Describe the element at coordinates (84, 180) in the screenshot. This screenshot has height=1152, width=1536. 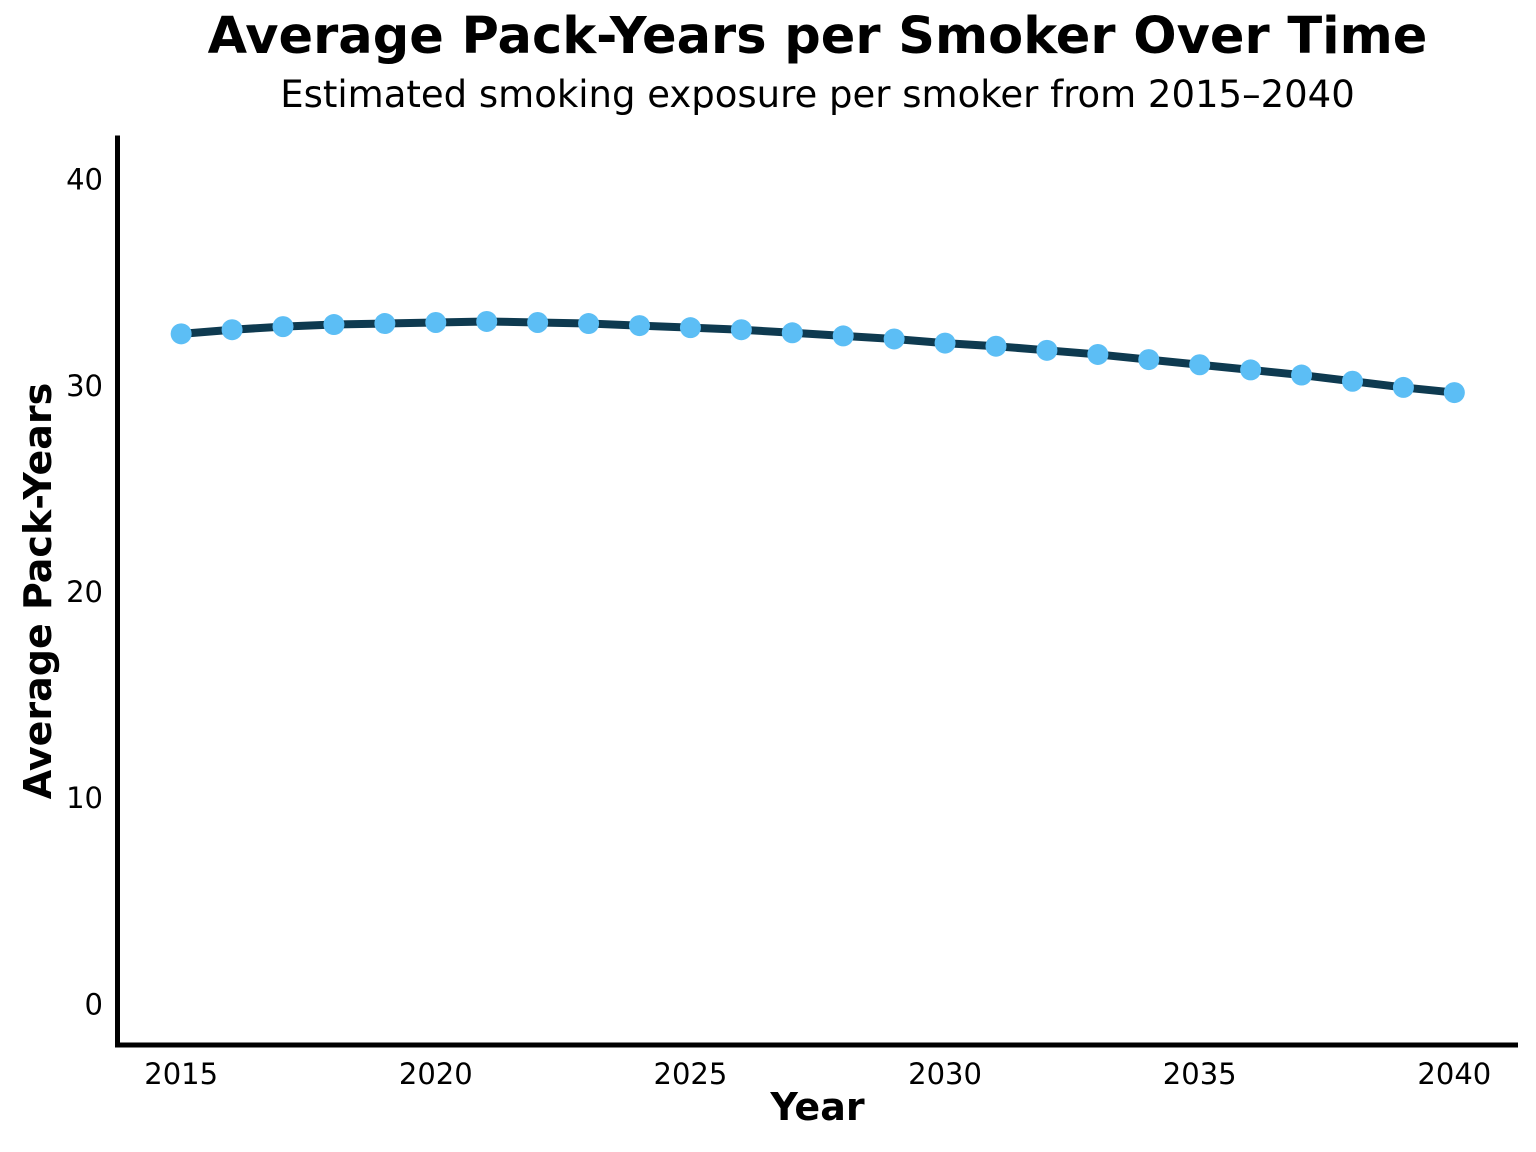
I see `y-tick-label: 40` at that location.